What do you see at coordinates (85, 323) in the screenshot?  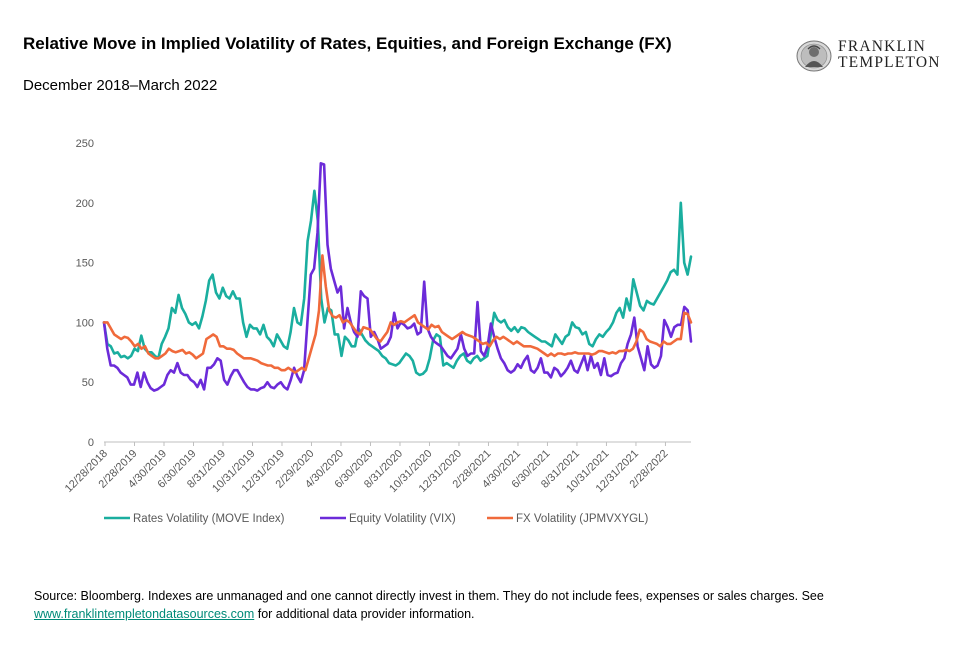 I see `y-tick-label: 100` at bounding box center [85, 323].